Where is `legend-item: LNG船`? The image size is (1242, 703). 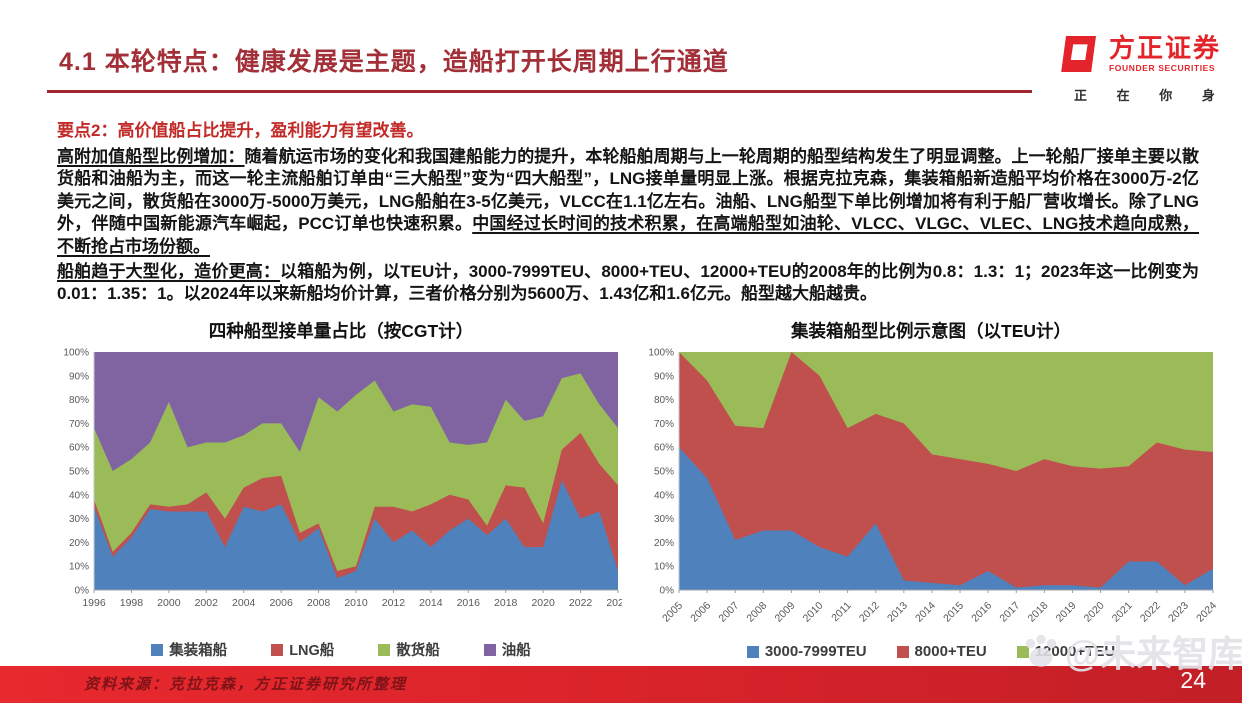 legend-item: LNG船 is located at coordinates (302, 649).